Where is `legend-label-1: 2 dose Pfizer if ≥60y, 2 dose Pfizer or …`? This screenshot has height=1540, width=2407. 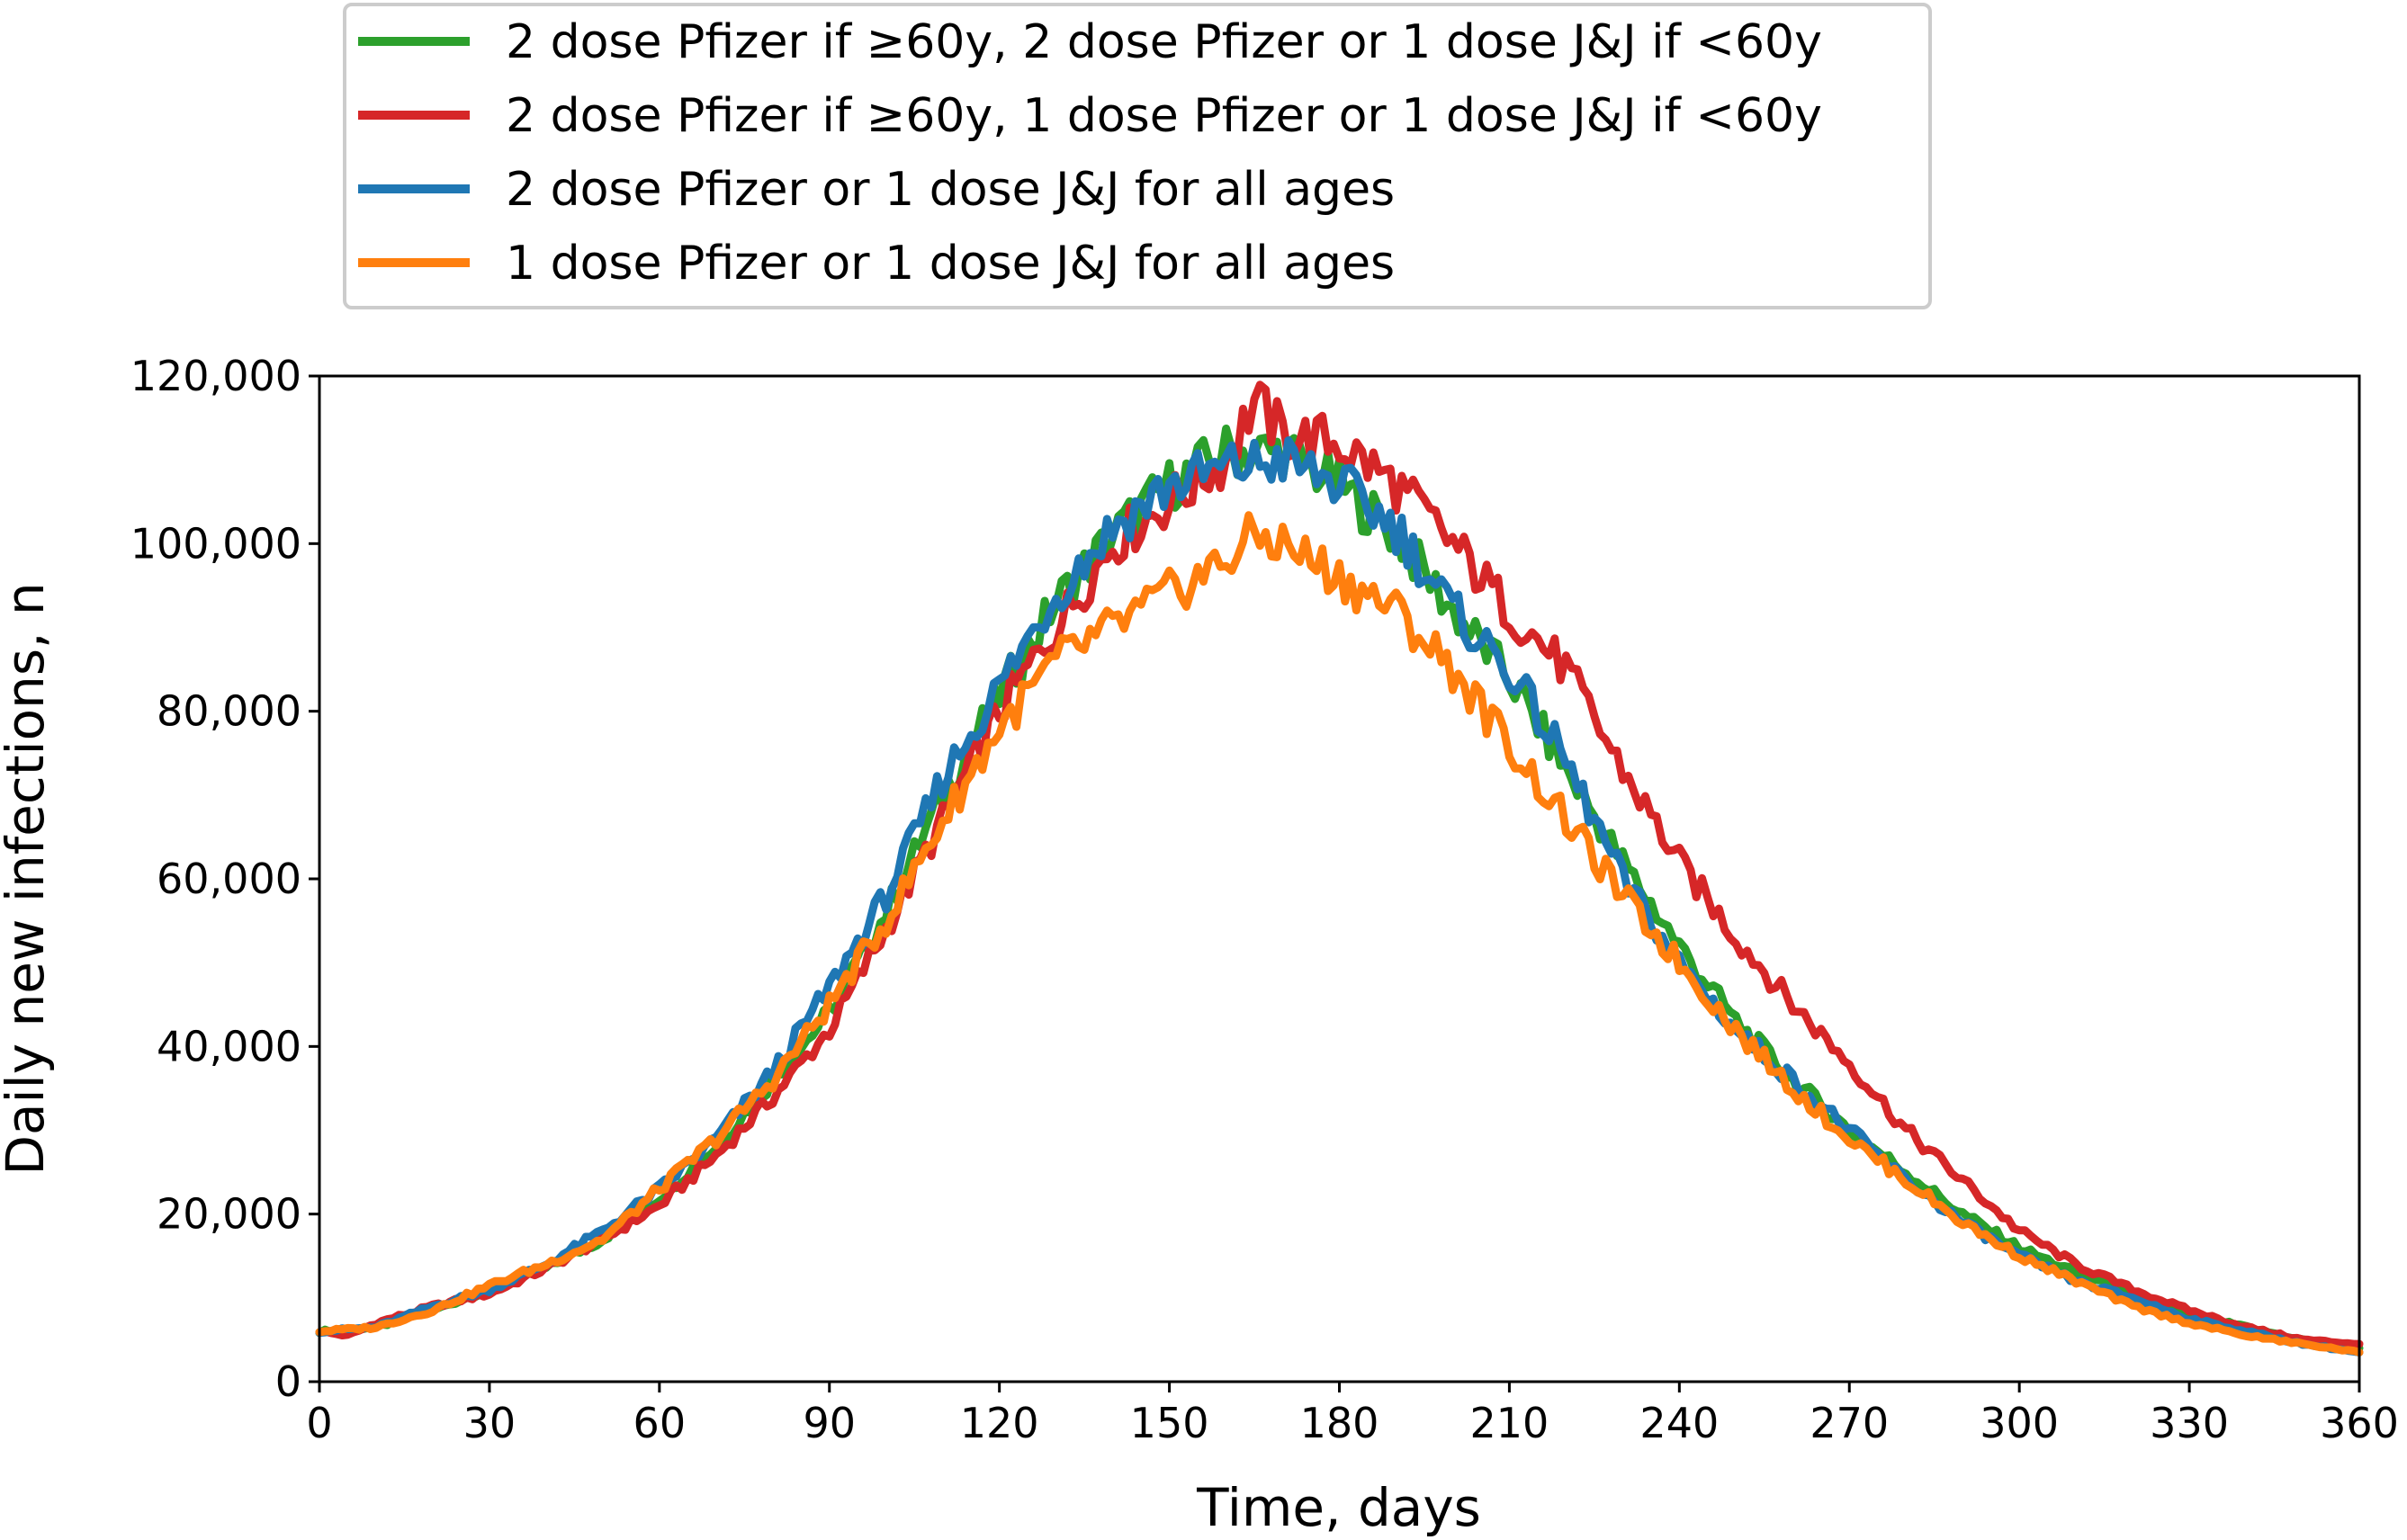
legend-label-1: 2 dose Pfizer if ≥60y, 2 dose Pfizer or … is located at coordinates (1164, 42).